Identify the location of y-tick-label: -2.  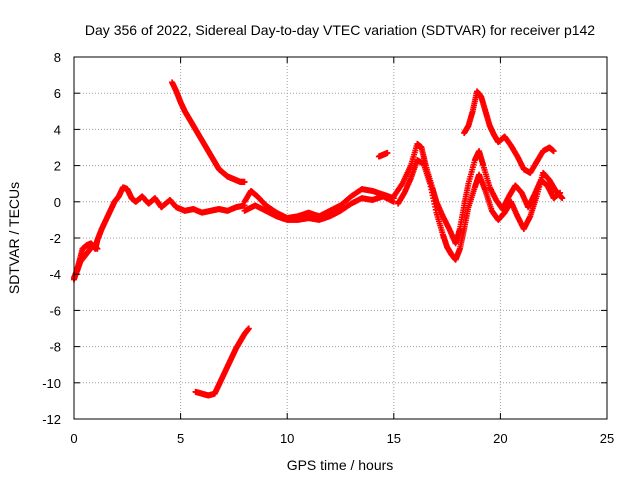
(55, 238).